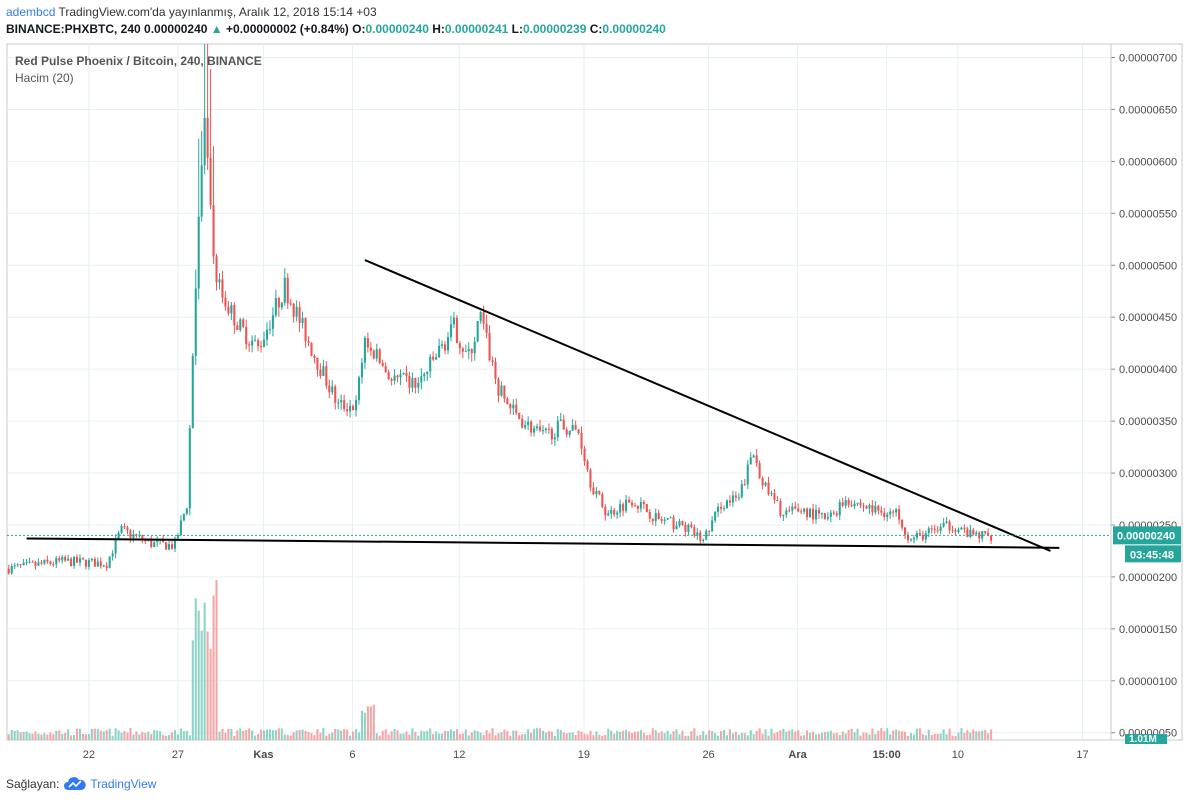 This screenshot has height=802, width=1188. What do you see at coordinates (634, 29) in the screenshot?
I see `close-value: 0.00000240` at bounding box center [634, 29].